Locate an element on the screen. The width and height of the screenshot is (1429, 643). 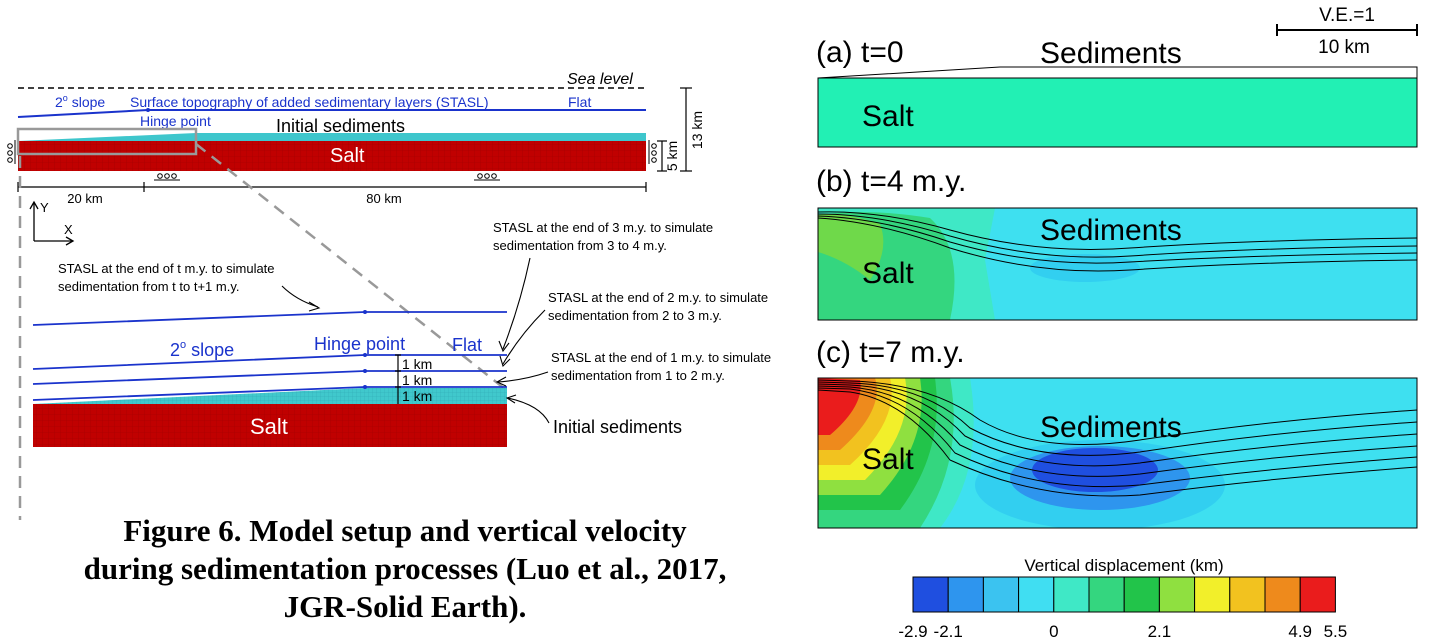
panel-a: (a) t=0 Sediments Salt is located at coordinates (1117, 92).